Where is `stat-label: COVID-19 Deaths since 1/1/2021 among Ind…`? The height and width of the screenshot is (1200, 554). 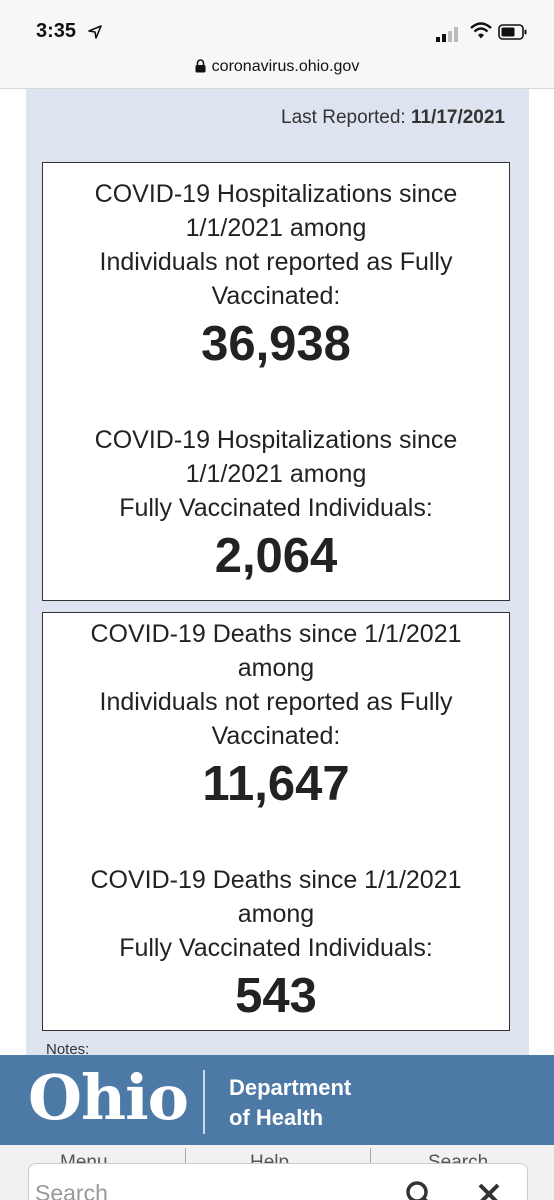
stat-label: COVID-19 Deaths since 1/1/2021 among Ind… is located at coordinates (276, 685).